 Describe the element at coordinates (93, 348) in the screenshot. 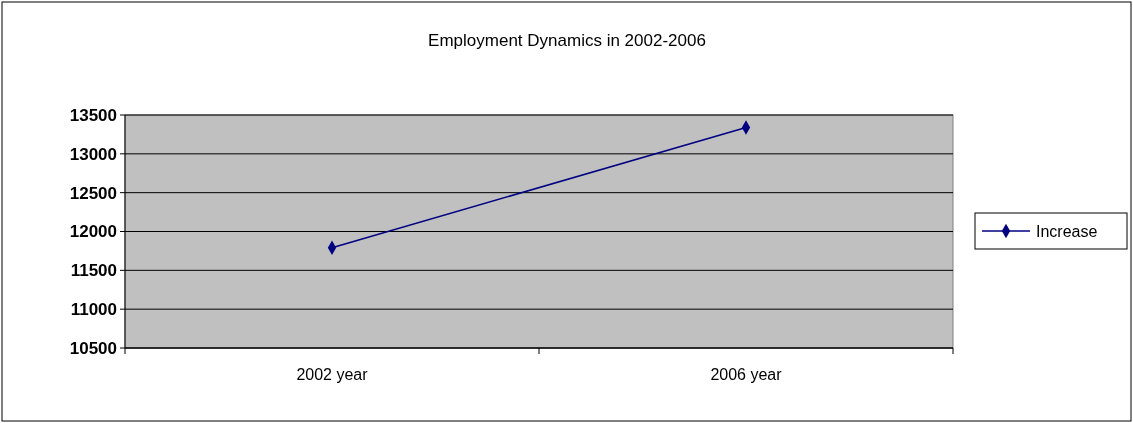

I see `y-tick-label: 10500` at that location.